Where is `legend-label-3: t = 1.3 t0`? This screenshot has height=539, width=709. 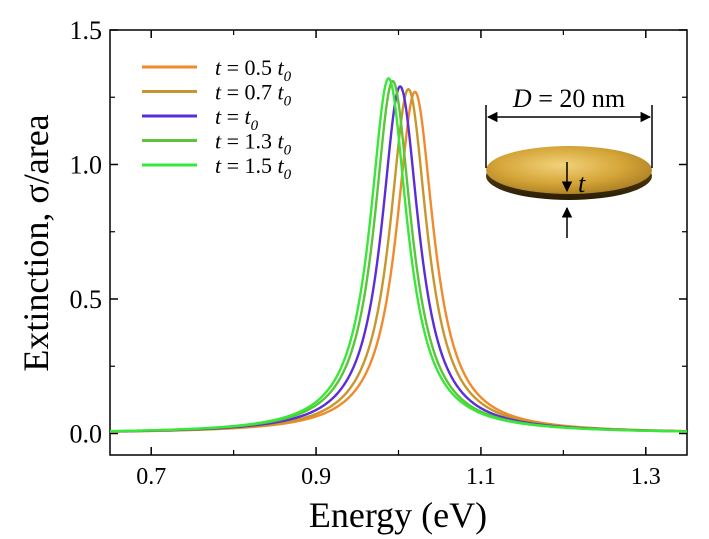 legend-label-3: t = 1.3 t0 is located at coordinates (253, 144).